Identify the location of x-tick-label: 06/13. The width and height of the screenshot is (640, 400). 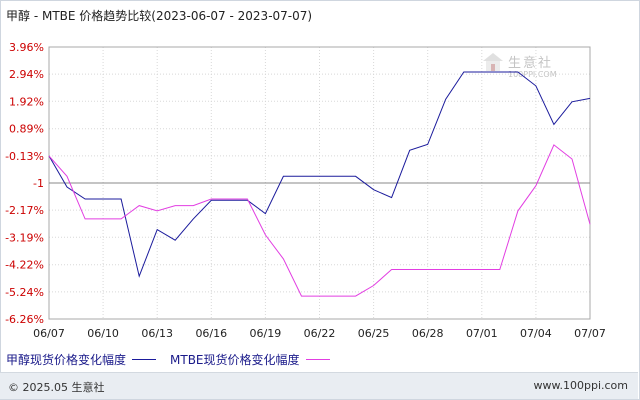
(157, 333).